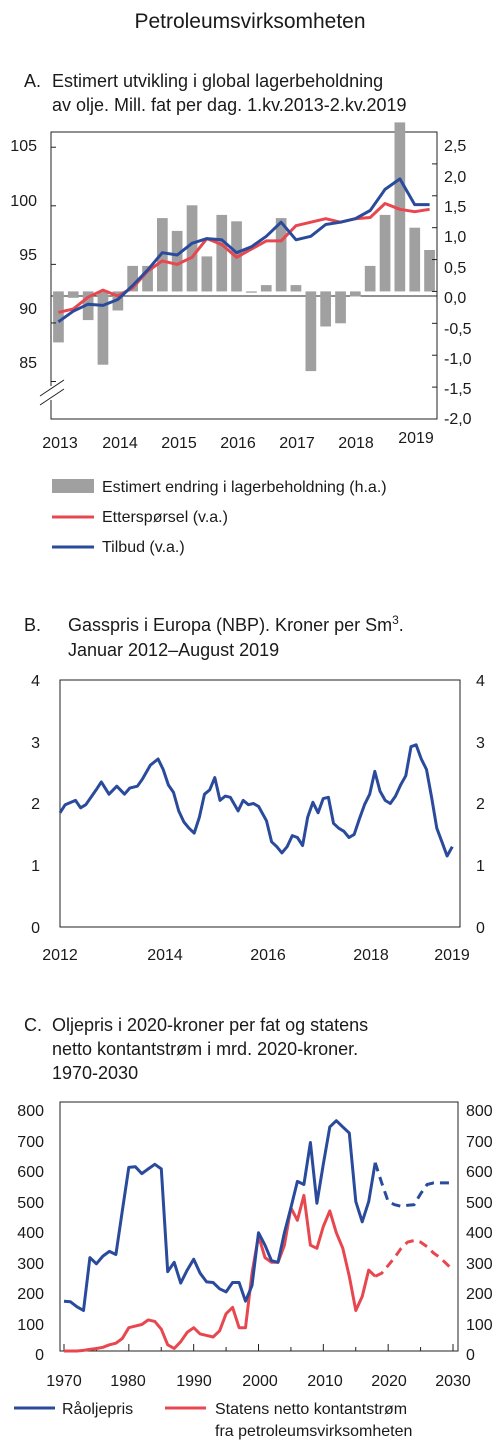 The width and height of the screenshot is (500, 1450). Describe the element at coordinates (52, 392) in the screenshot. I see `axis-break-icon` at that location.